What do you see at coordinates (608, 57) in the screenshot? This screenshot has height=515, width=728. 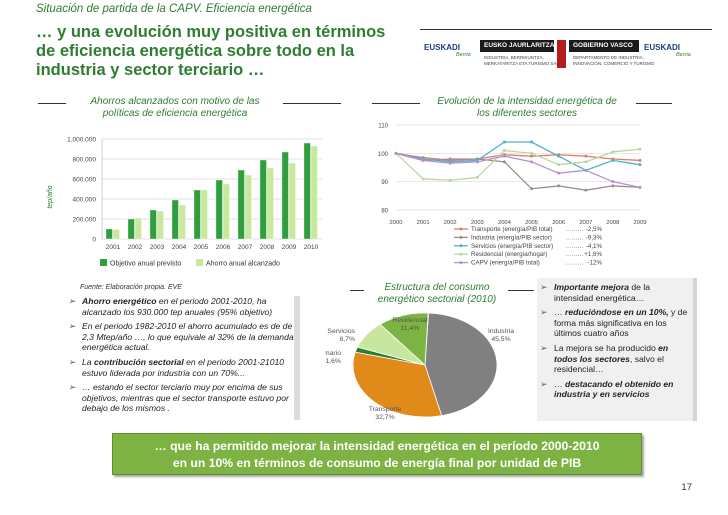 I see `gv-sub-1: DEPARTAMENTO DE INDUSTRIA,` at bounding box center [608, 57].